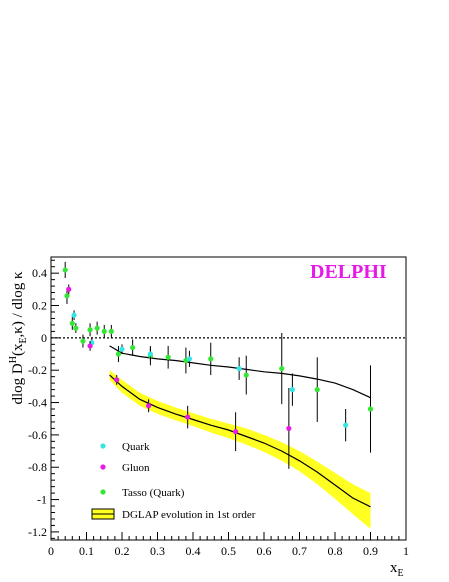 This screenshot has width=449, height=582. Describe the element at coordinates (44, 338) in the screenshot. I see `y-tick-label: 0` at that location.